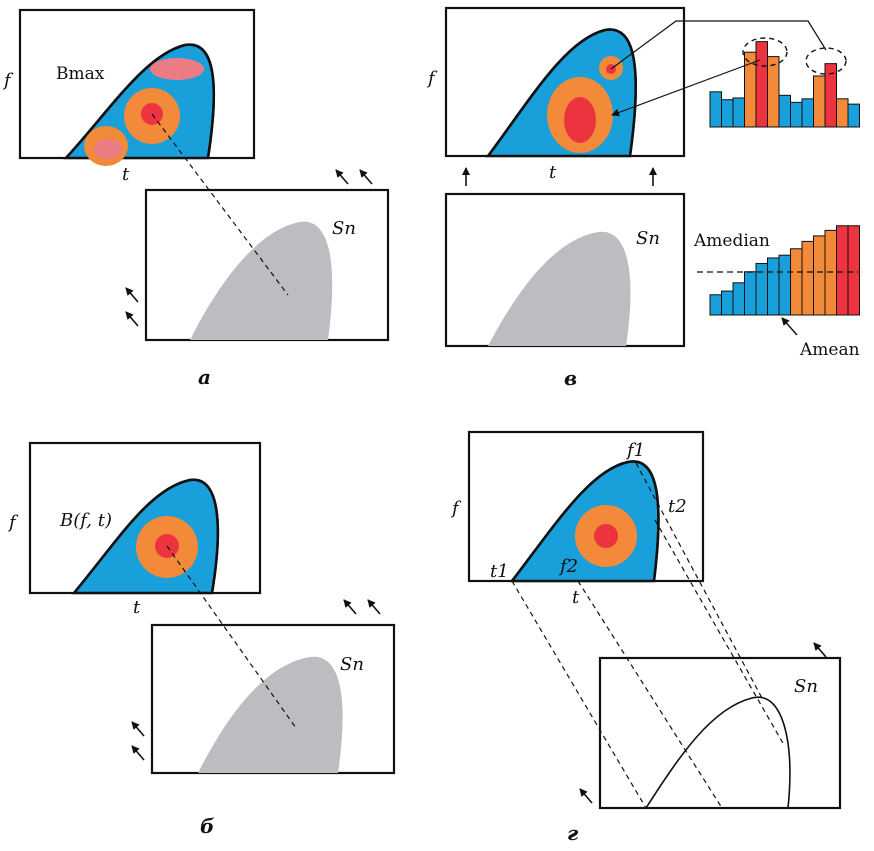  What do you see at coordinates (553, 172) in the screenshot?
I see `panel-v-t-label: t` at bounding box center [553, 172].